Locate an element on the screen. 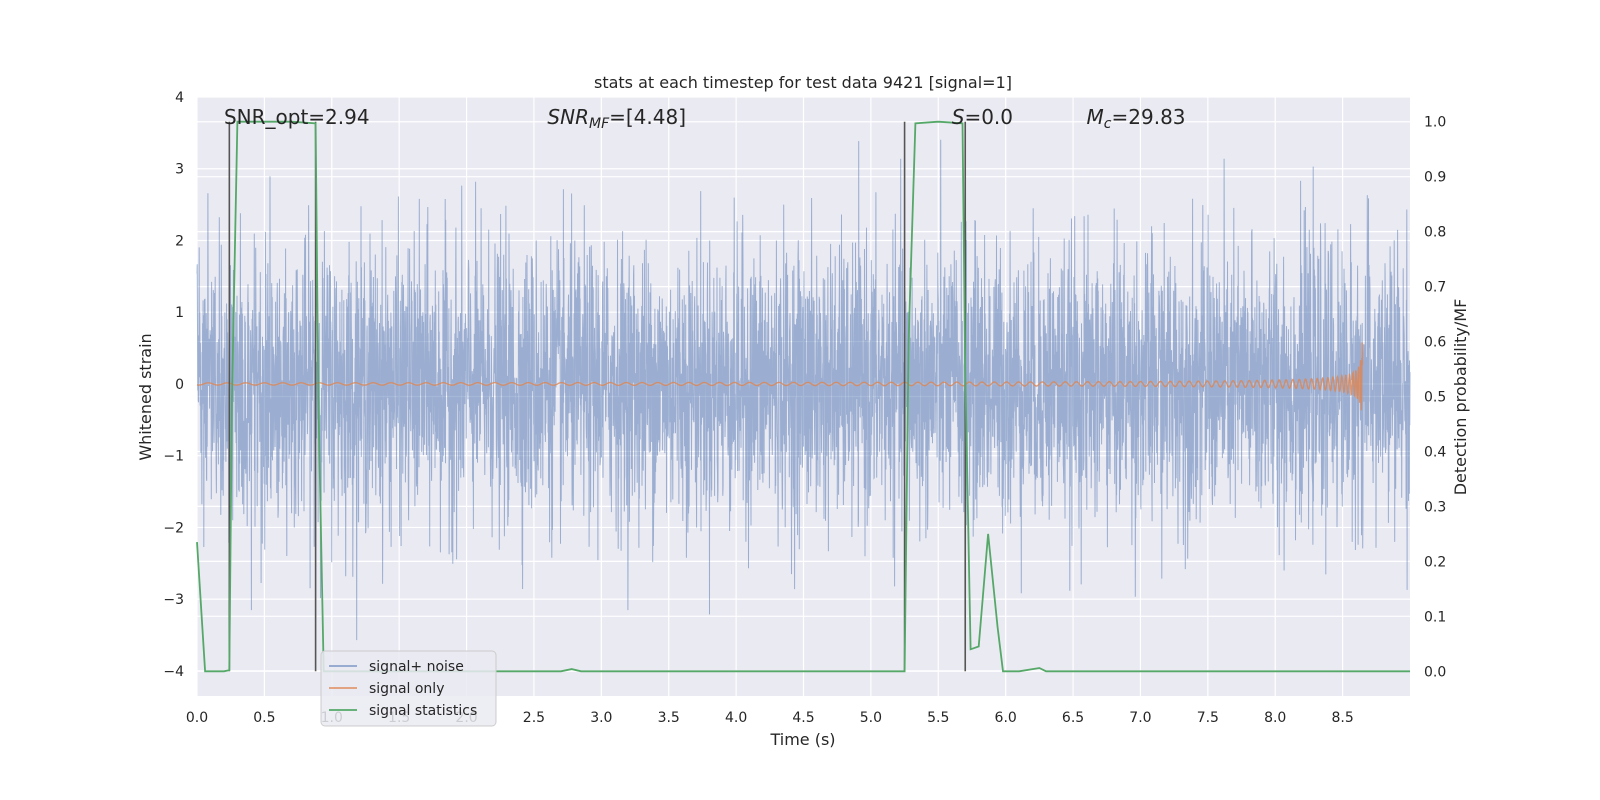 The image size is (1600, 800). x-tick-label: 7.5 is located at coordinates (1208, 718).